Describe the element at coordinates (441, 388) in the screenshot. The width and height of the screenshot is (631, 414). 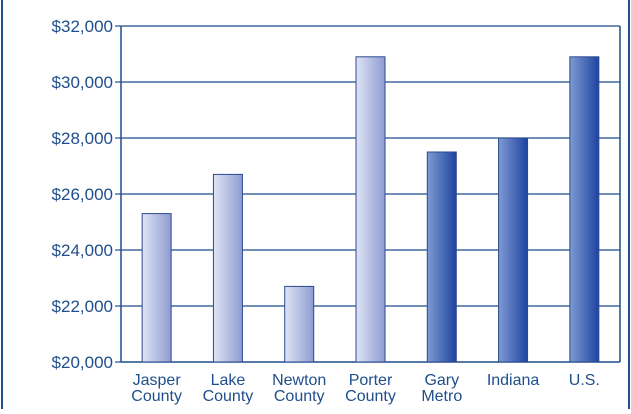
I see `x-tick-label: Gary Metro` at that location.